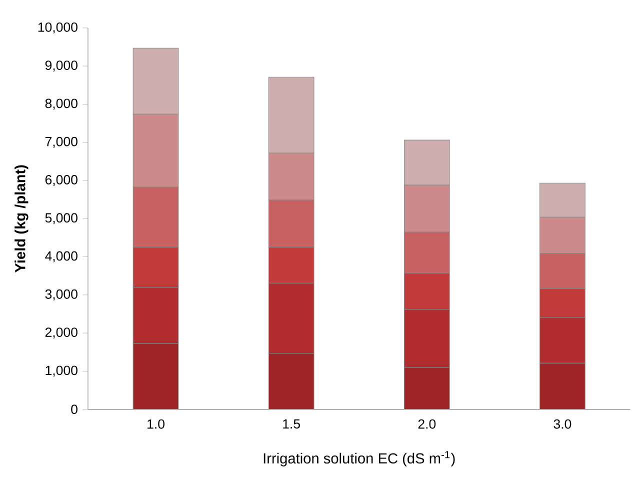  What do you see at coordinates (61, 142) in the screenshot?
I see `y-tick-label: 7,000` at bounding box center [61, 142].